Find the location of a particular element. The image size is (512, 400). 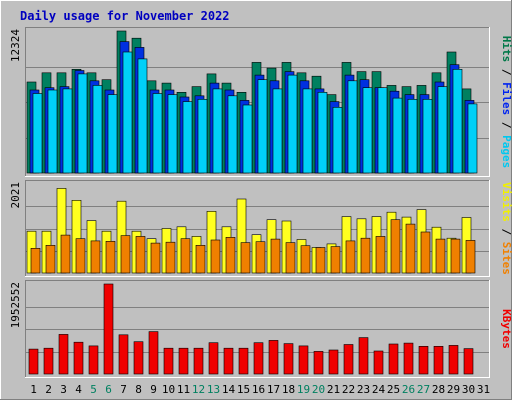

legend-entry: Visits is located at coordinates (506, 202).